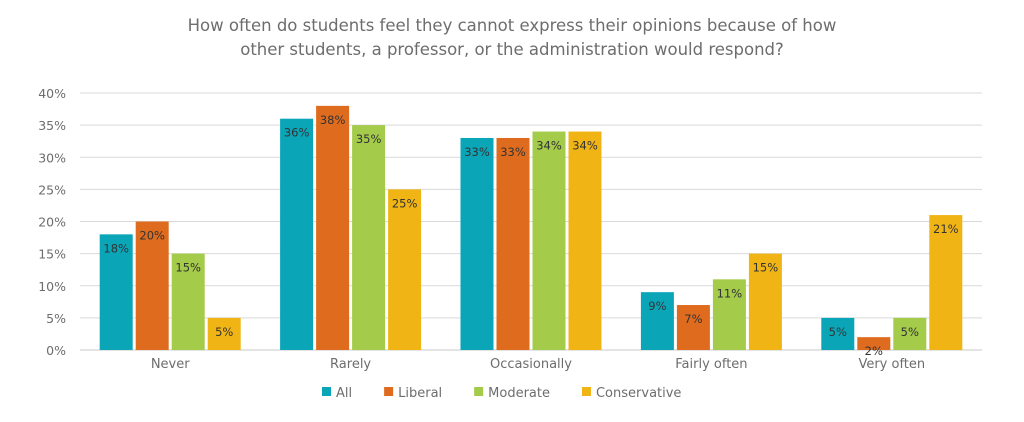  I want to click on data-label: 2%, so click(874, 351).